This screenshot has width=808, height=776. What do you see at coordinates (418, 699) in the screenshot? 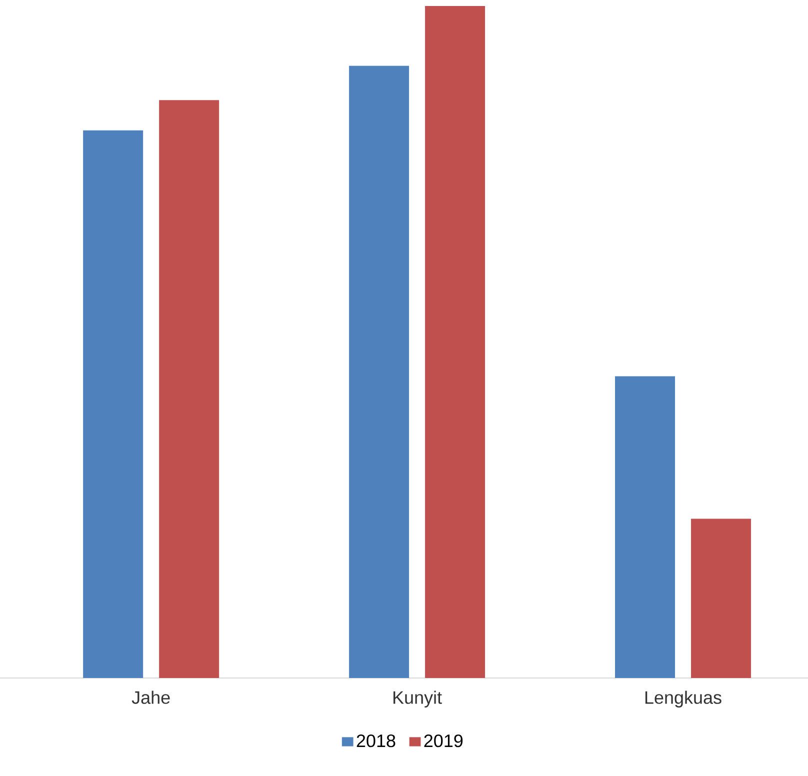
I see `x-tick-label: Kunyit` at bounding box center [418, 699].